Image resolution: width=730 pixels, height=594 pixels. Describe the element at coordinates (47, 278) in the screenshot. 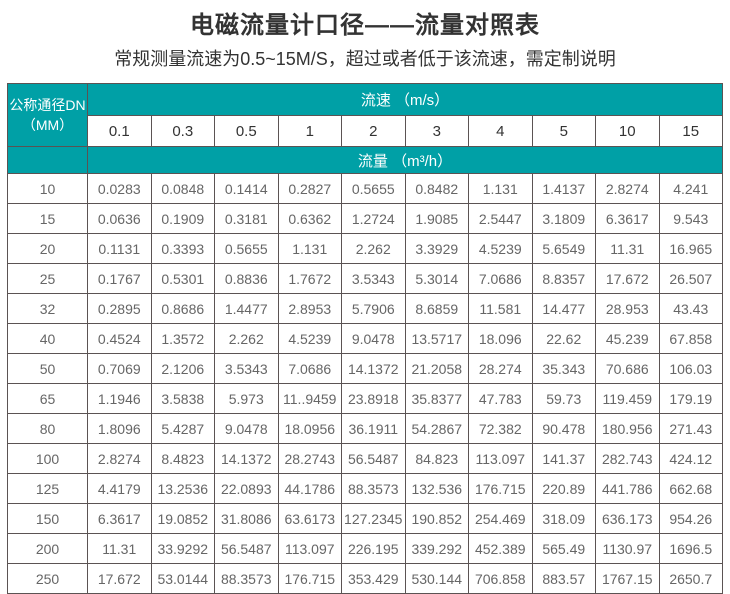

I see `dn-cell: 25` at that location.